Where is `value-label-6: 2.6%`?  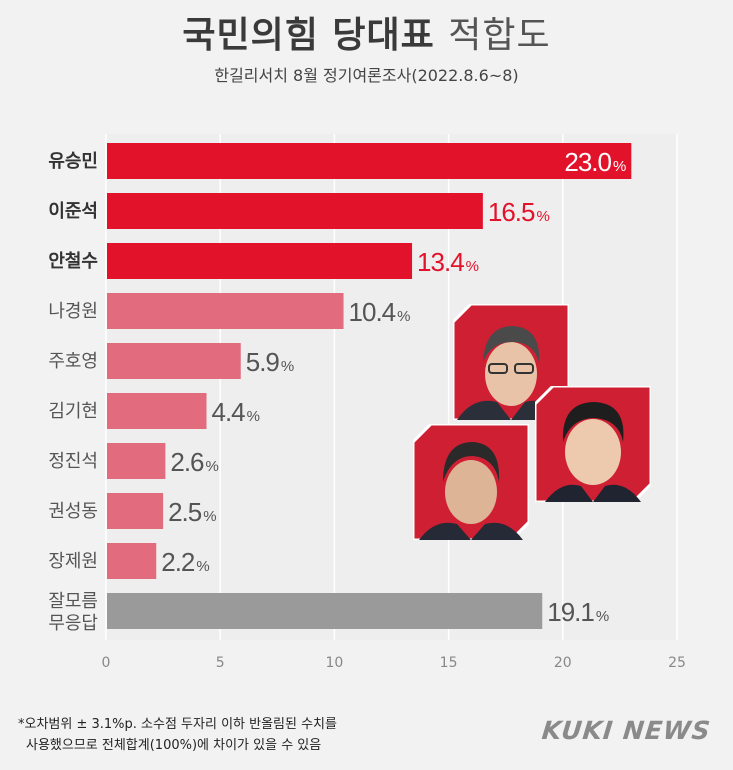
value-label-6: 2.6% is located at coordinates (194, 462).